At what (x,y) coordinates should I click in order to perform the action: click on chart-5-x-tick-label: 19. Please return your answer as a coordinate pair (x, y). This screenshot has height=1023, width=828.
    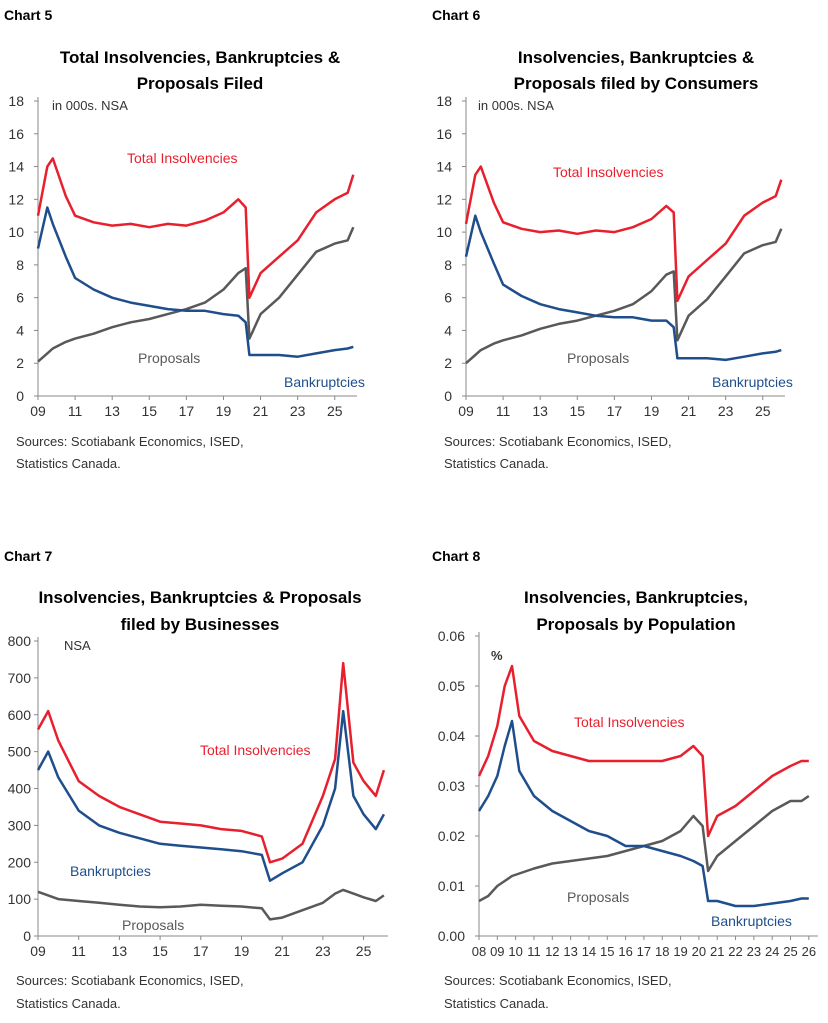
    Looking at the image, I should click on (224, 411).